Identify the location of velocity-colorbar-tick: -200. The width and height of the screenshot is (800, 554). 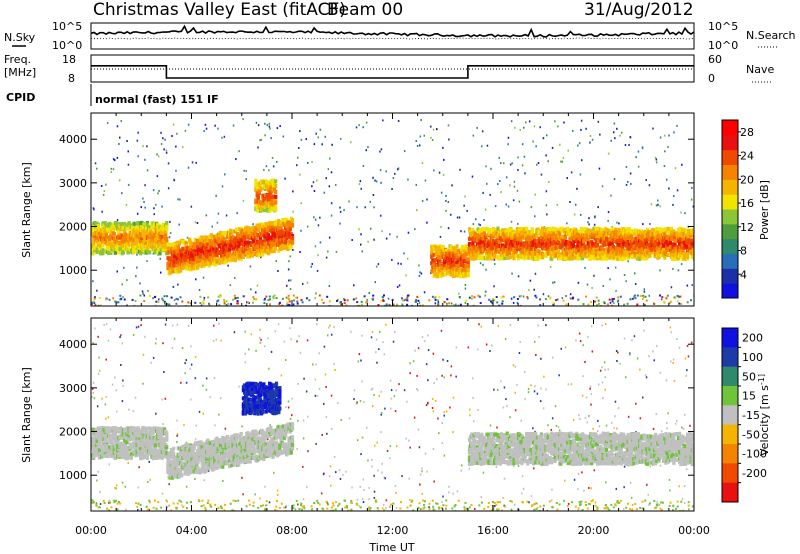
(754, 473).